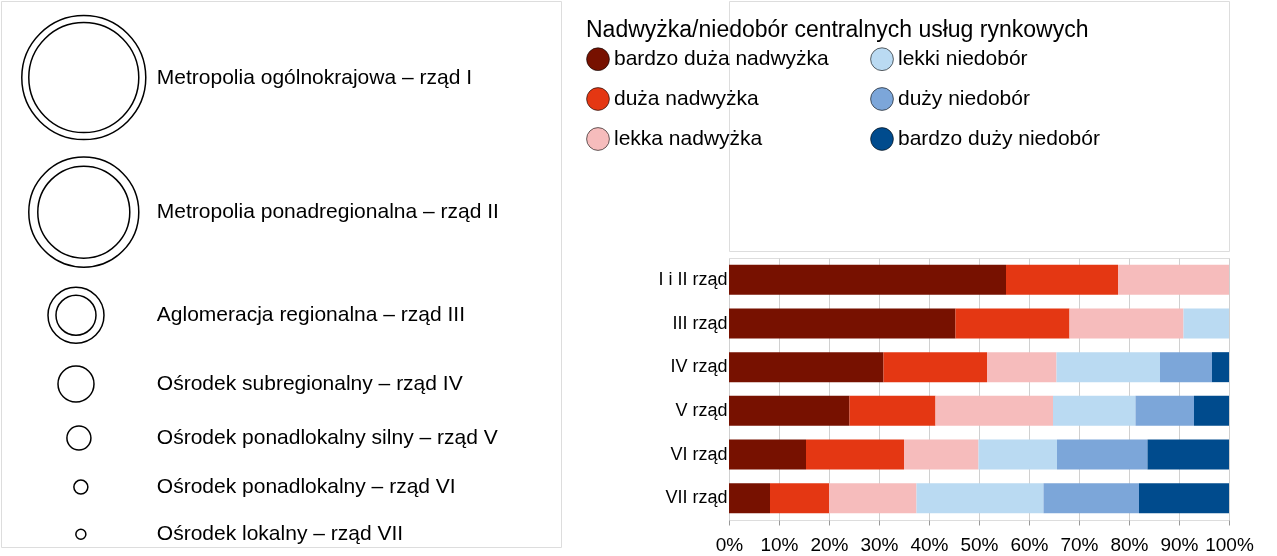  What do you see at coordinates (1229, 544) in the screenshot?
I see `x-tick-label: 100%` at bounding box center [1229, 544].